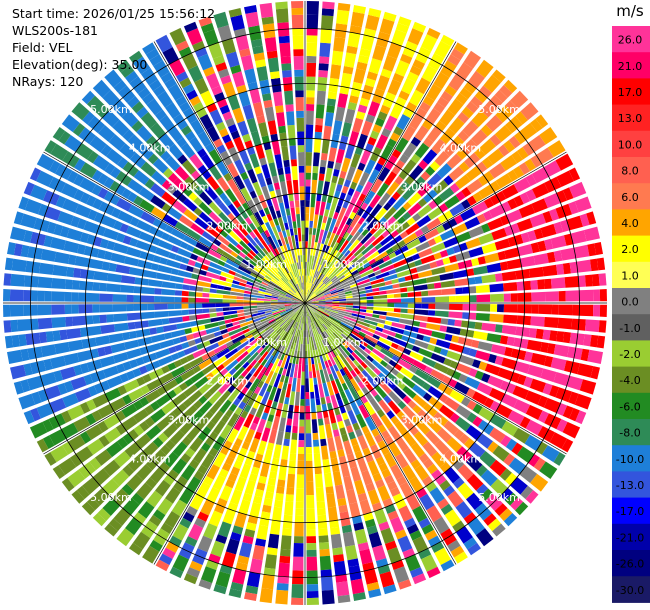 The image size is (650, 610). I want to click on colorbar-cell, so click(631, 458).